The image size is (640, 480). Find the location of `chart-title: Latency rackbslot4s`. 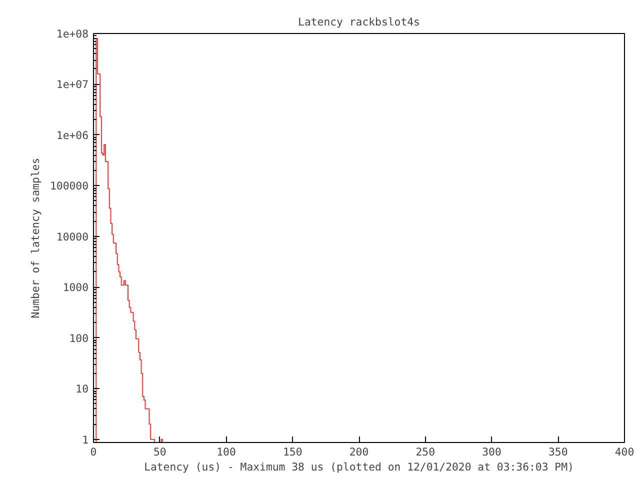

chart-title: Latency rackbslot4s is located at coordinates (359, 22).